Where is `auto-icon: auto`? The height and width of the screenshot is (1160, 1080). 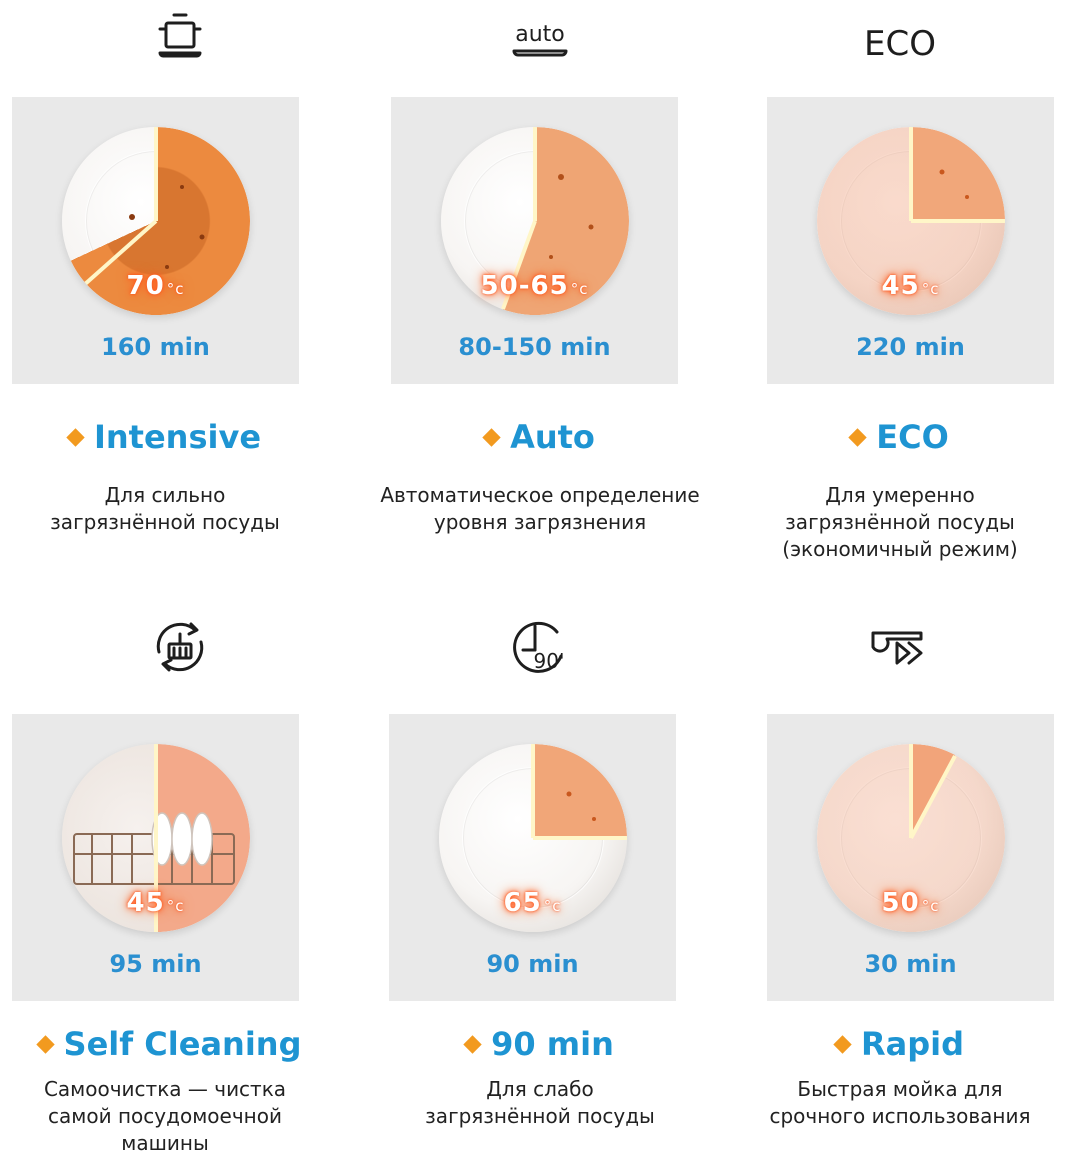 auto-icon: auto is located at coordinates (540, 37).